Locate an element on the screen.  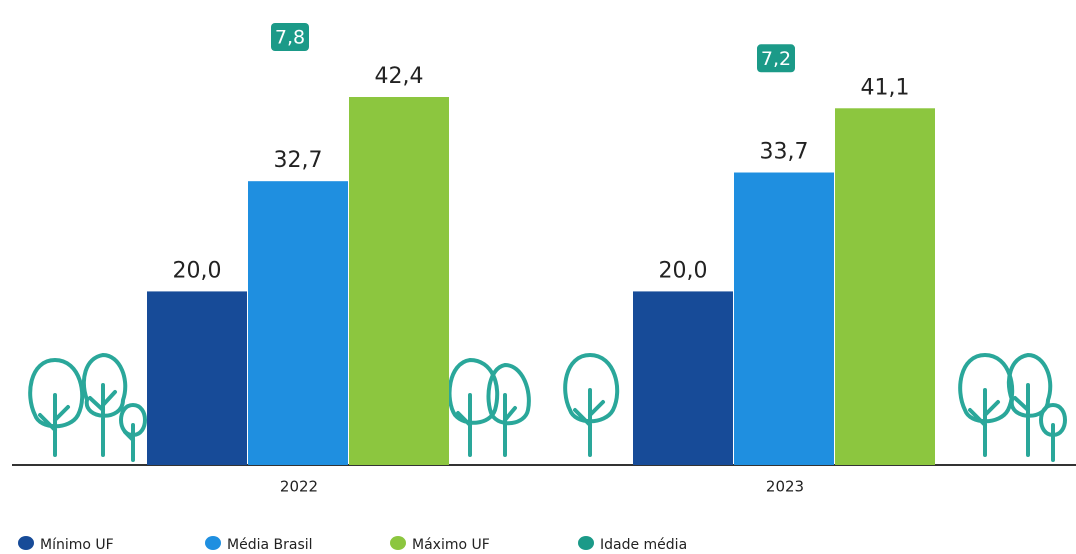
value-label: 41,1 is located at coordinates (885, 87).